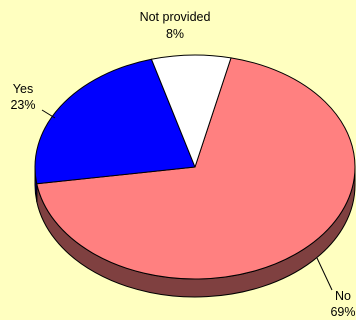 This screenshot has height=320, width=356. I want to click on slice-label-no-pct: 69%, so click(342, 312).